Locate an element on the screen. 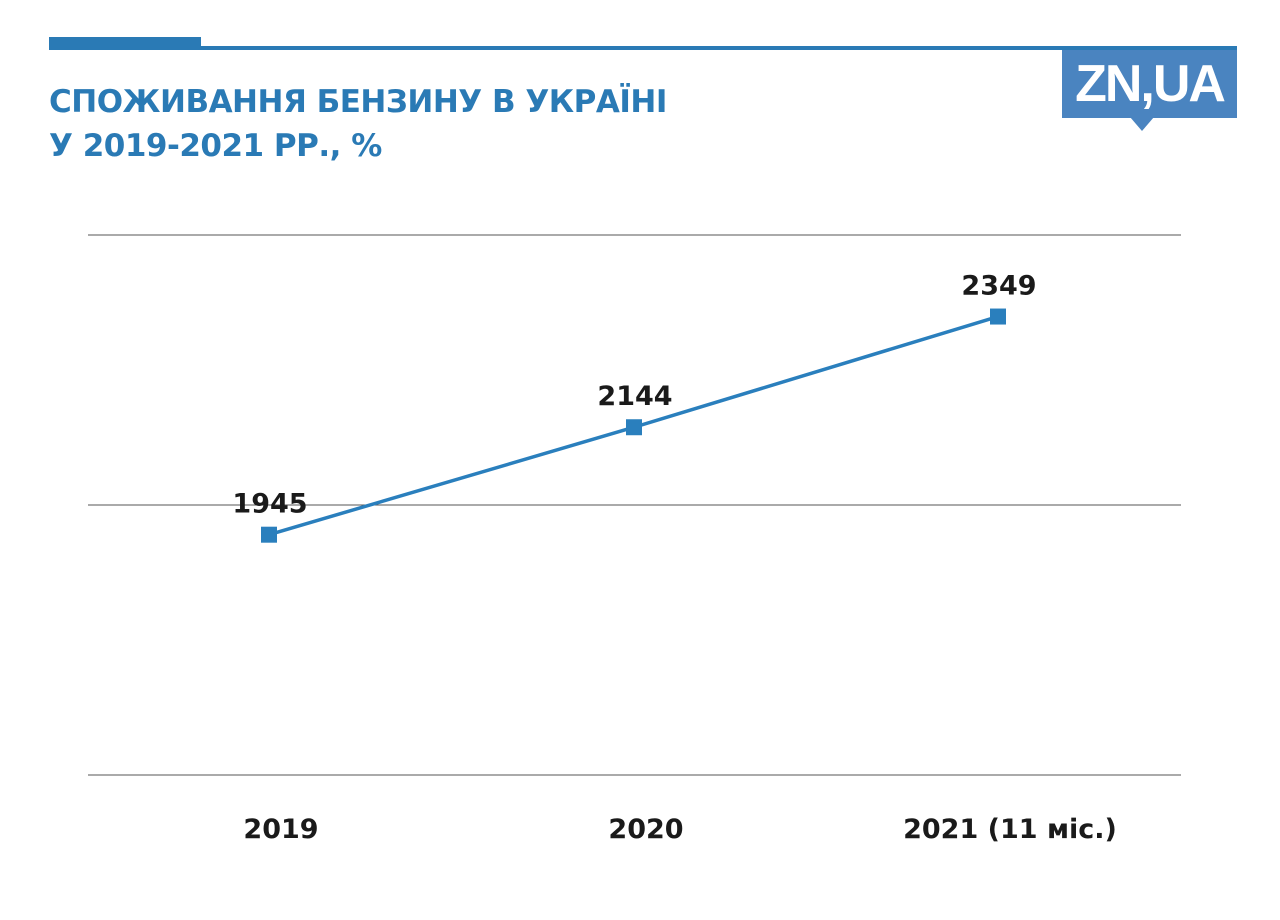 The width and height of the screenshot is (1280, 920). title-line-2: У 2019-2021 РР., % is located at coordinates (215, 146).